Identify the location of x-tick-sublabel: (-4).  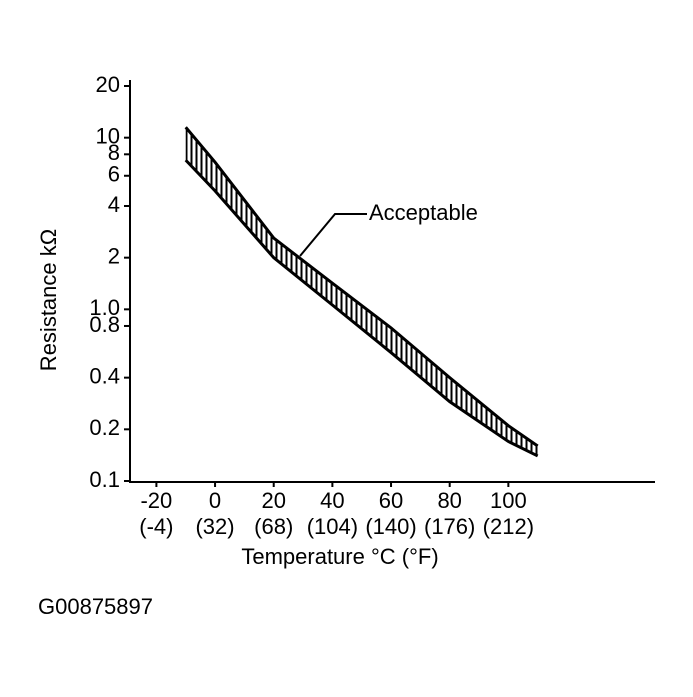
(156, 526).